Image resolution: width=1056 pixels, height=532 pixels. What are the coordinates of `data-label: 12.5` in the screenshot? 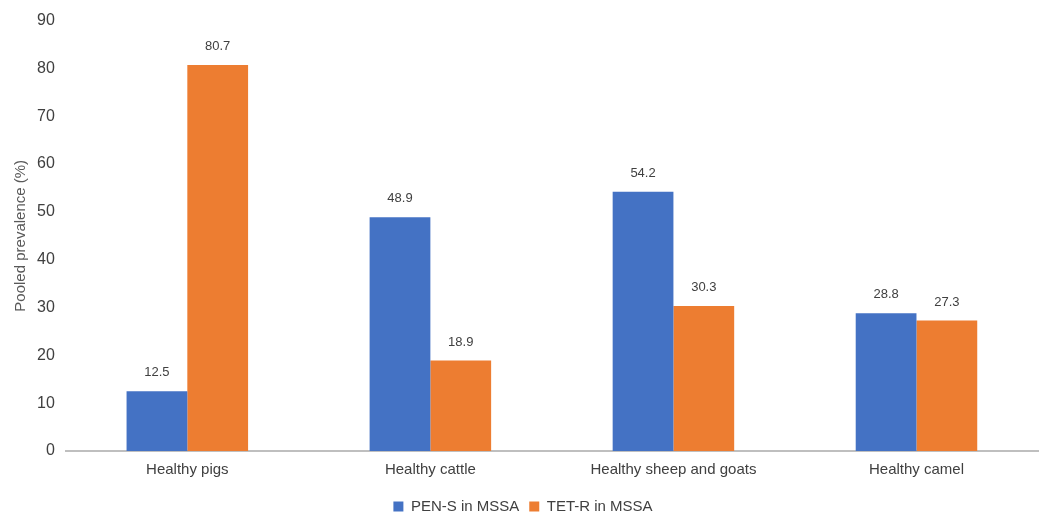 It's located at (157, 372).